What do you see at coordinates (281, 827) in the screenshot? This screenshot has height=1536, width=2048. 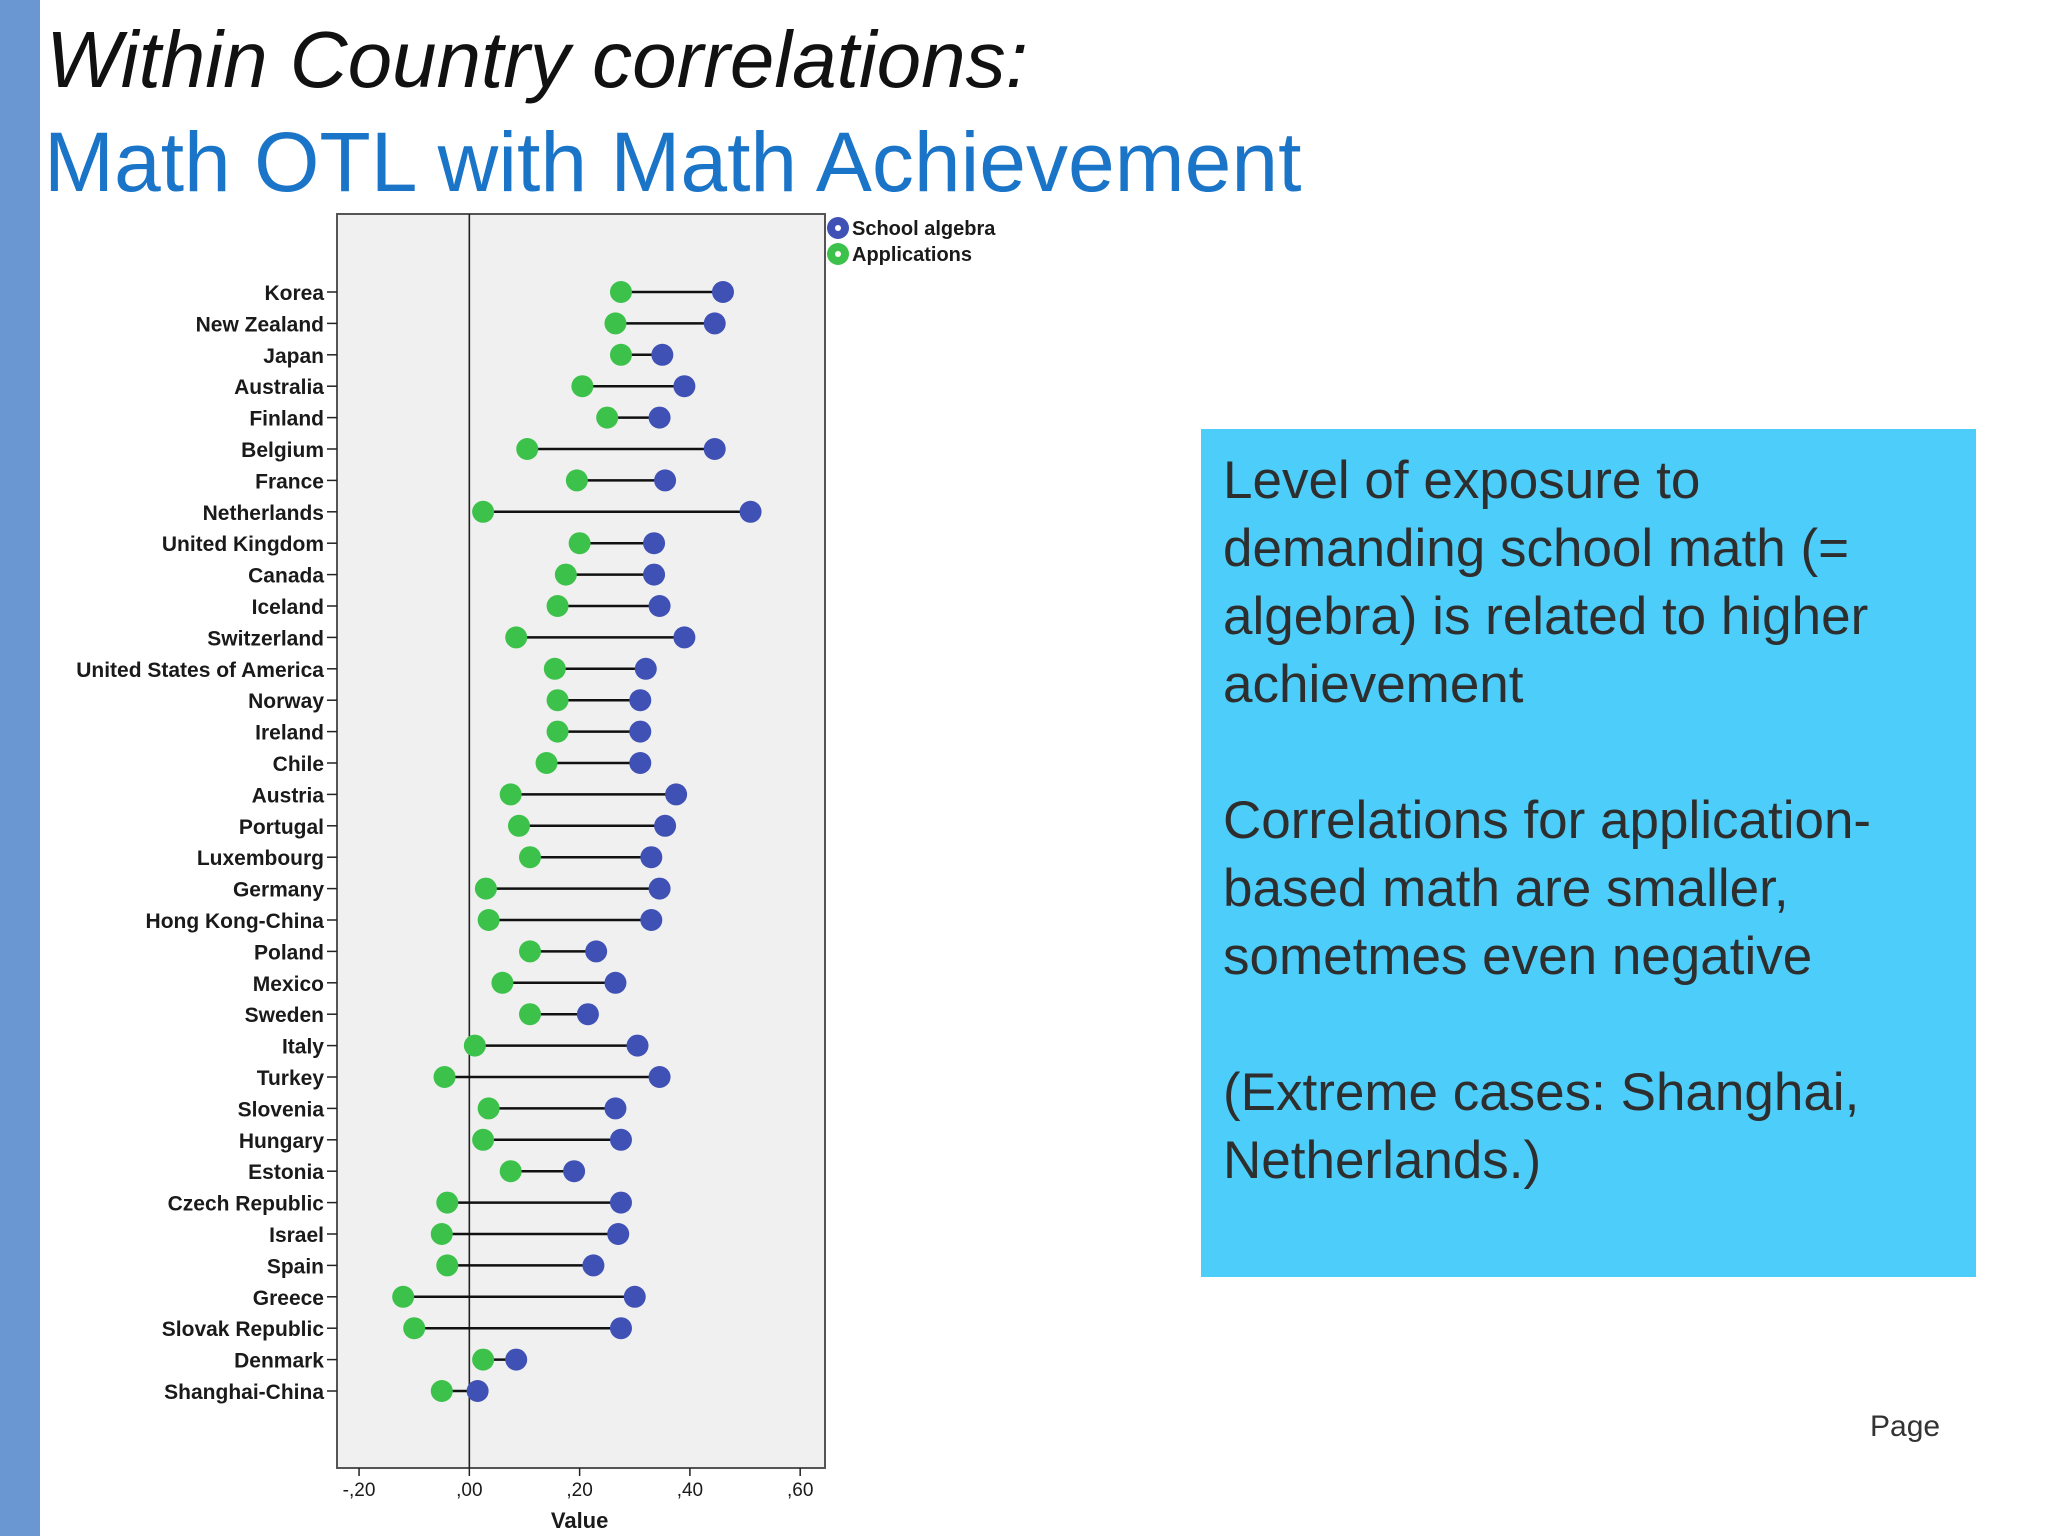 I see `y-tick-label: Portugal` at bounding box center [281, 827].